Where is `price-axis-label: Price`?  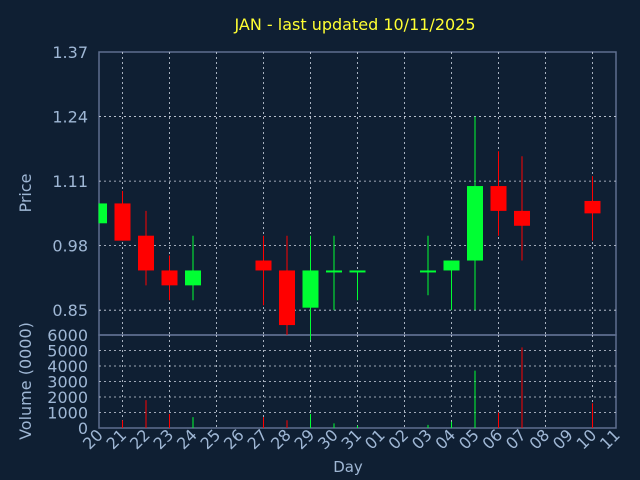 price-axis-label: Price is located at coordinates (25, 192).